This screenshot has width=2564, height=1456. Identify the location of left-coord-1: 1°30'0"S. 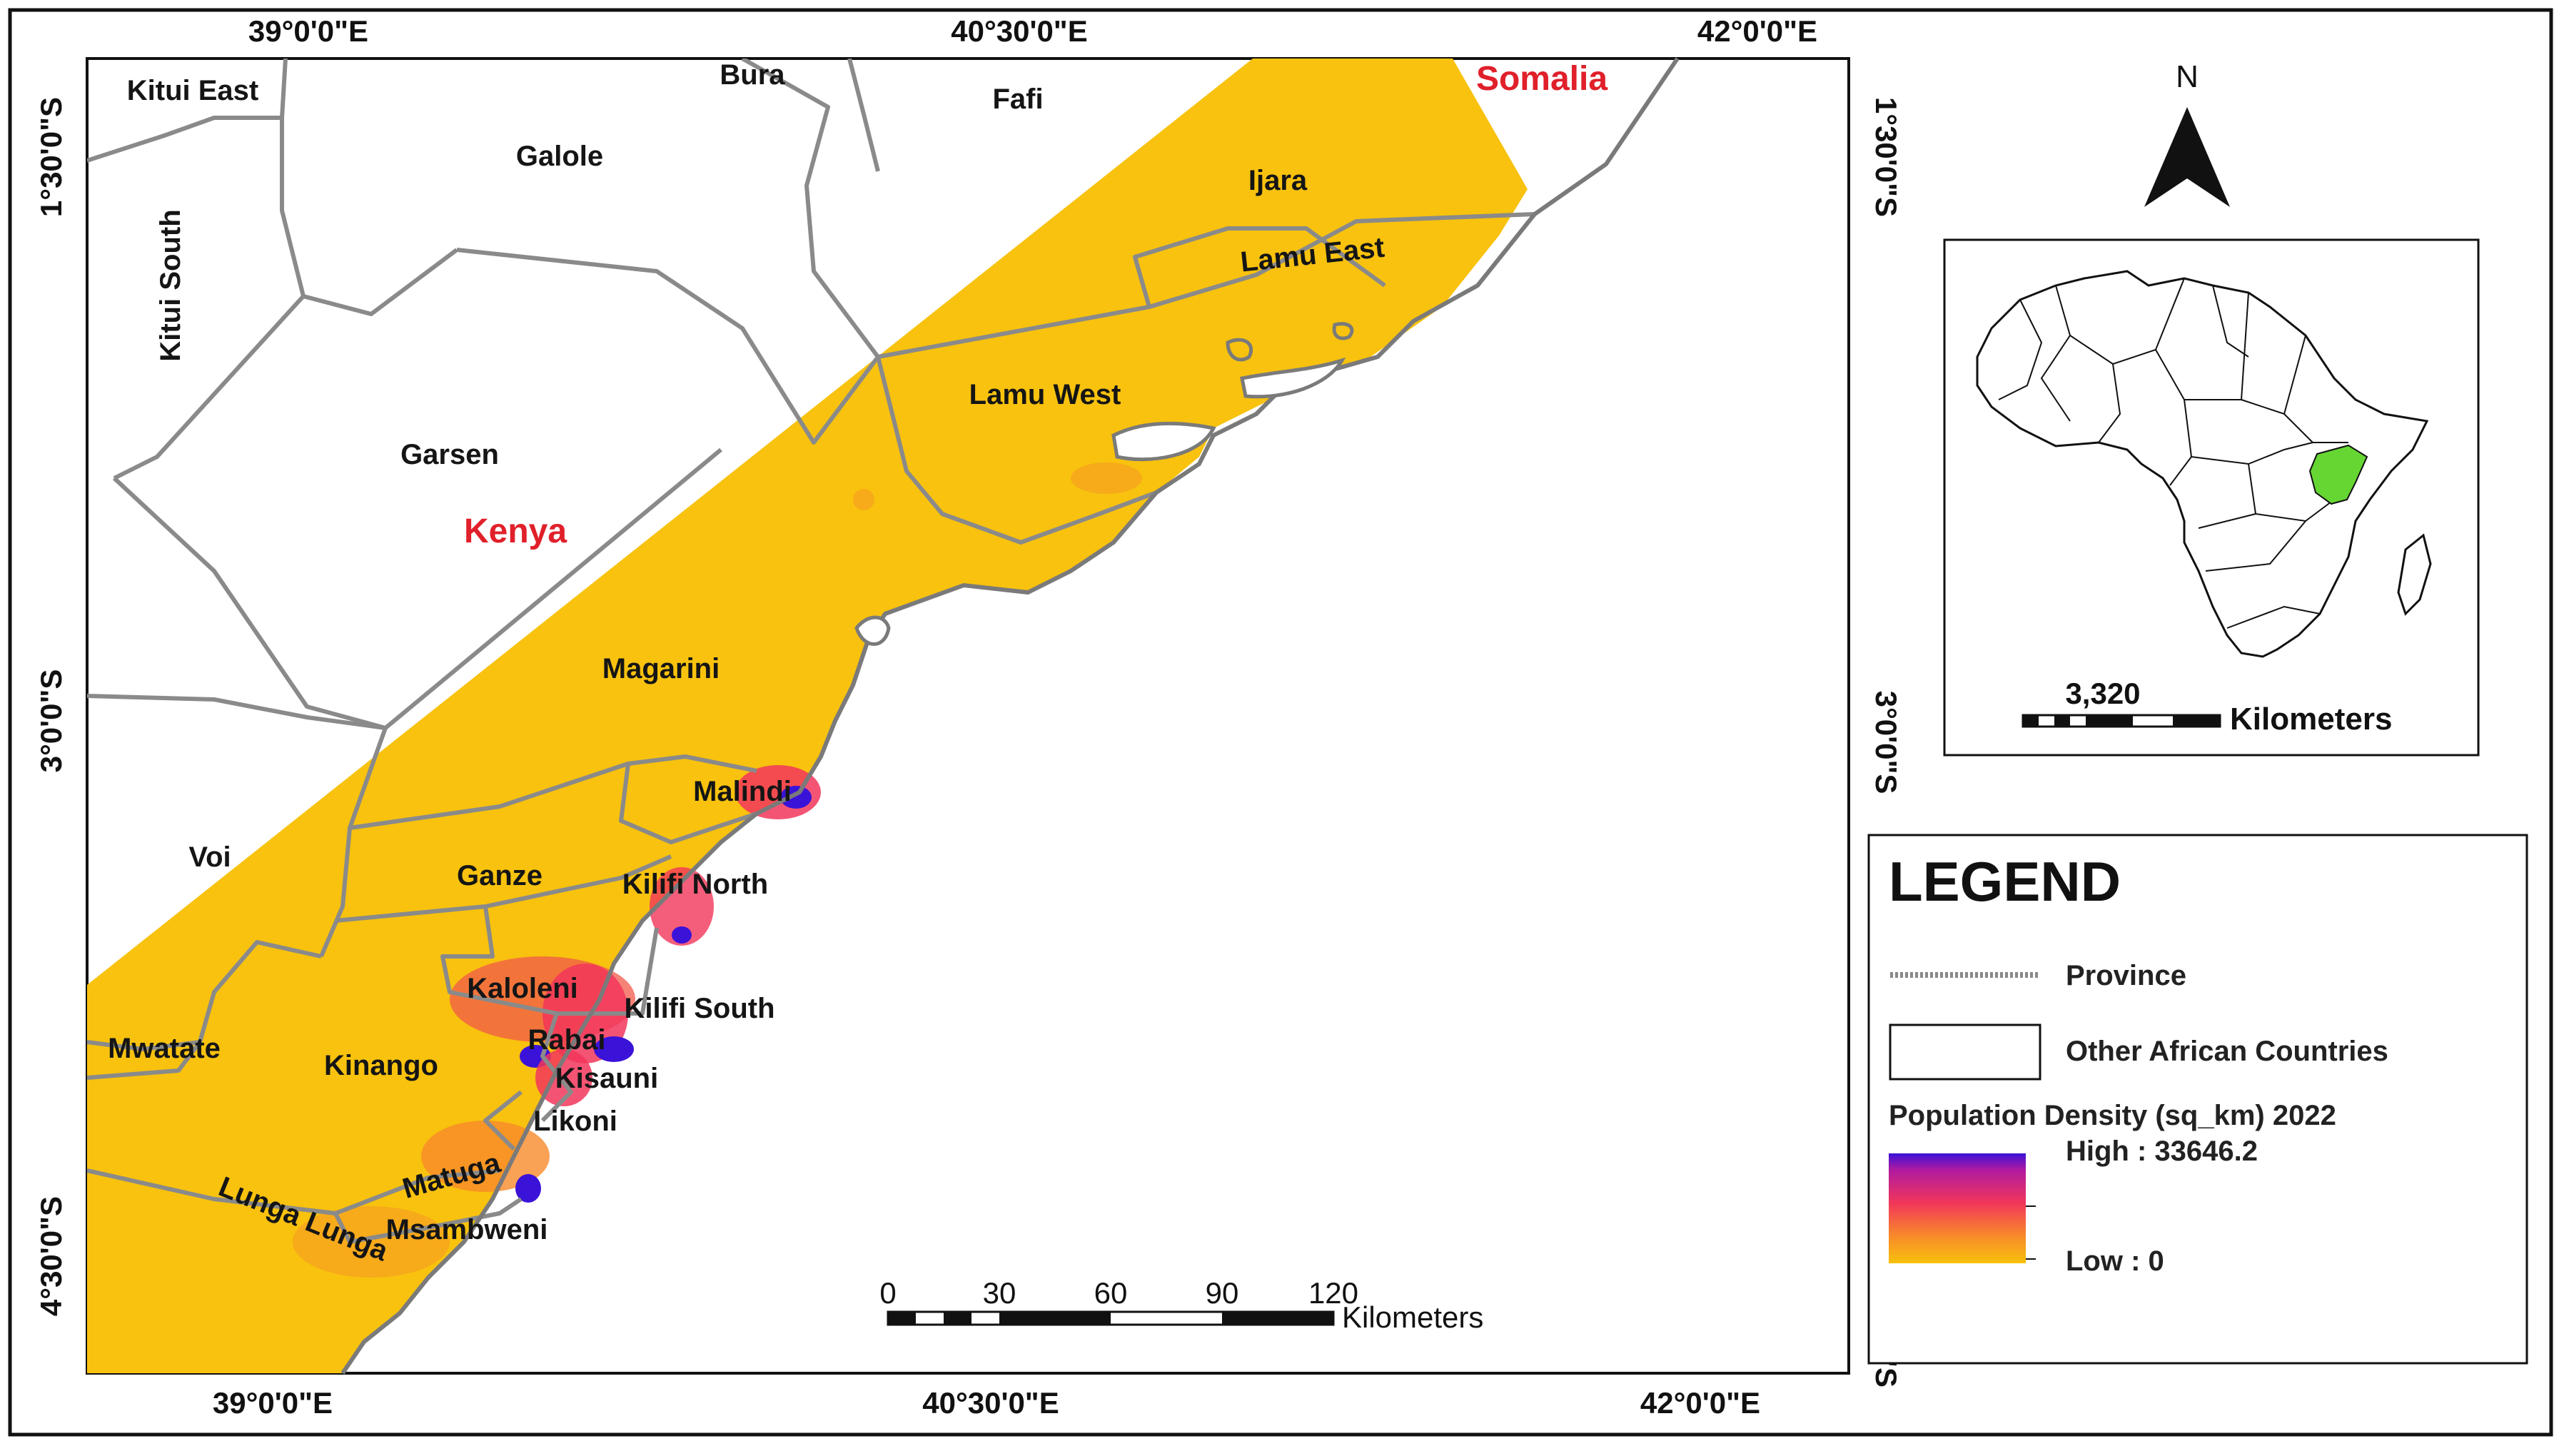
(51, 157).